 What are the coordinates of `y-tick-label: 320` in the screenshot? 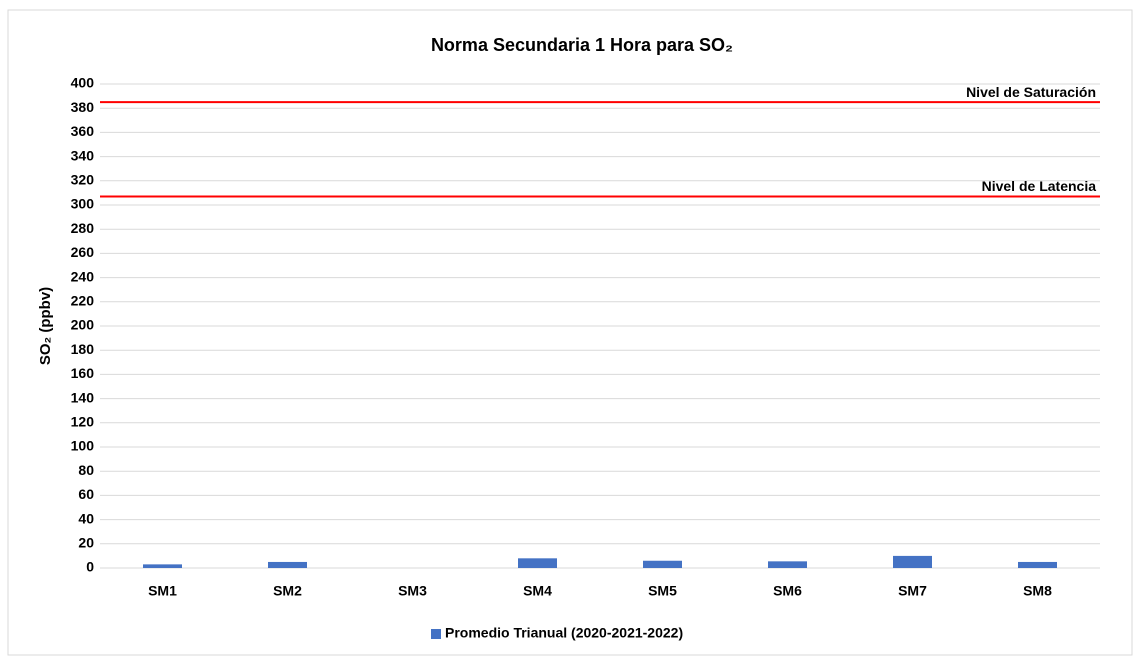 It's located at (83, 180).